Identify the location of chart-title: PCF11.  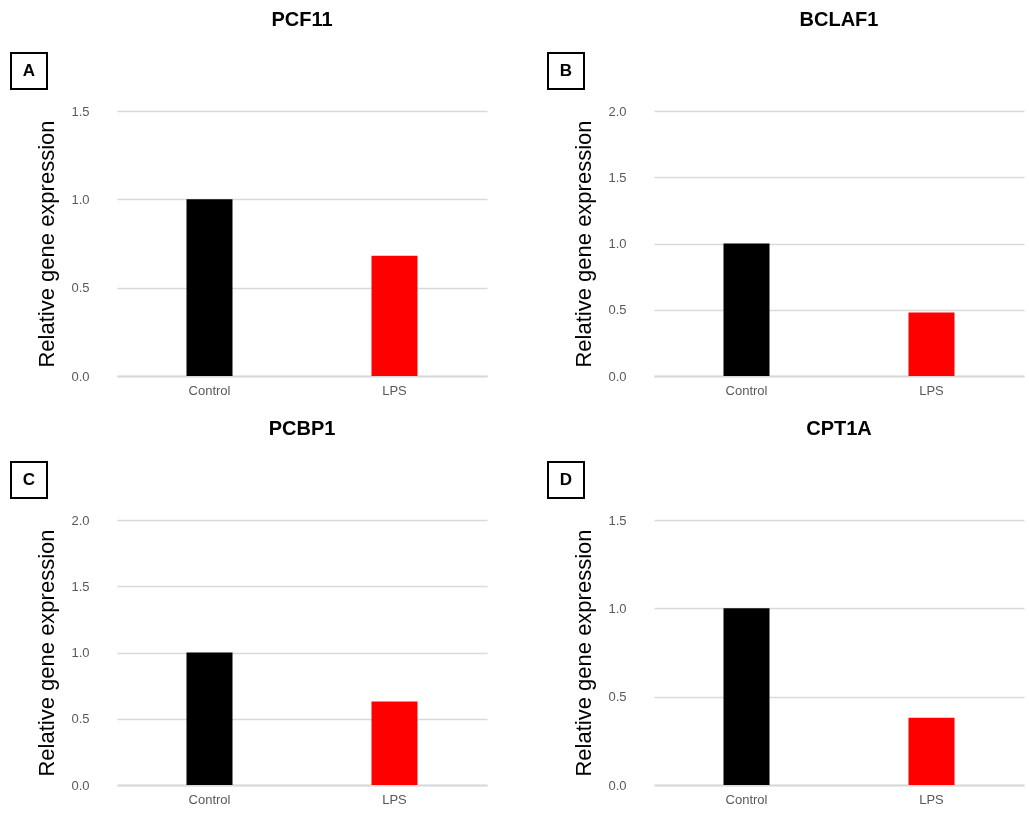
(302, 19).